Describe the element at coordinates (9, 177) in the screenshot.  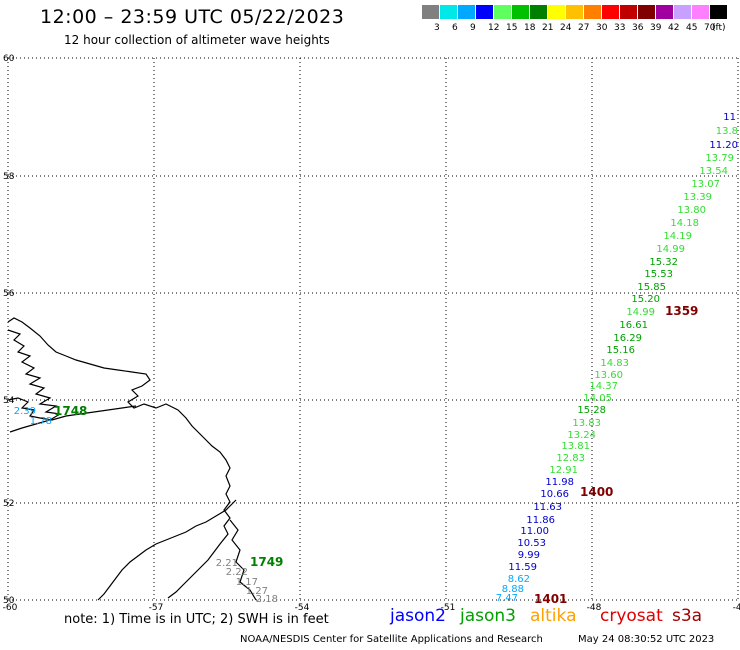
I see `lat-tick-label: 58` at that location.